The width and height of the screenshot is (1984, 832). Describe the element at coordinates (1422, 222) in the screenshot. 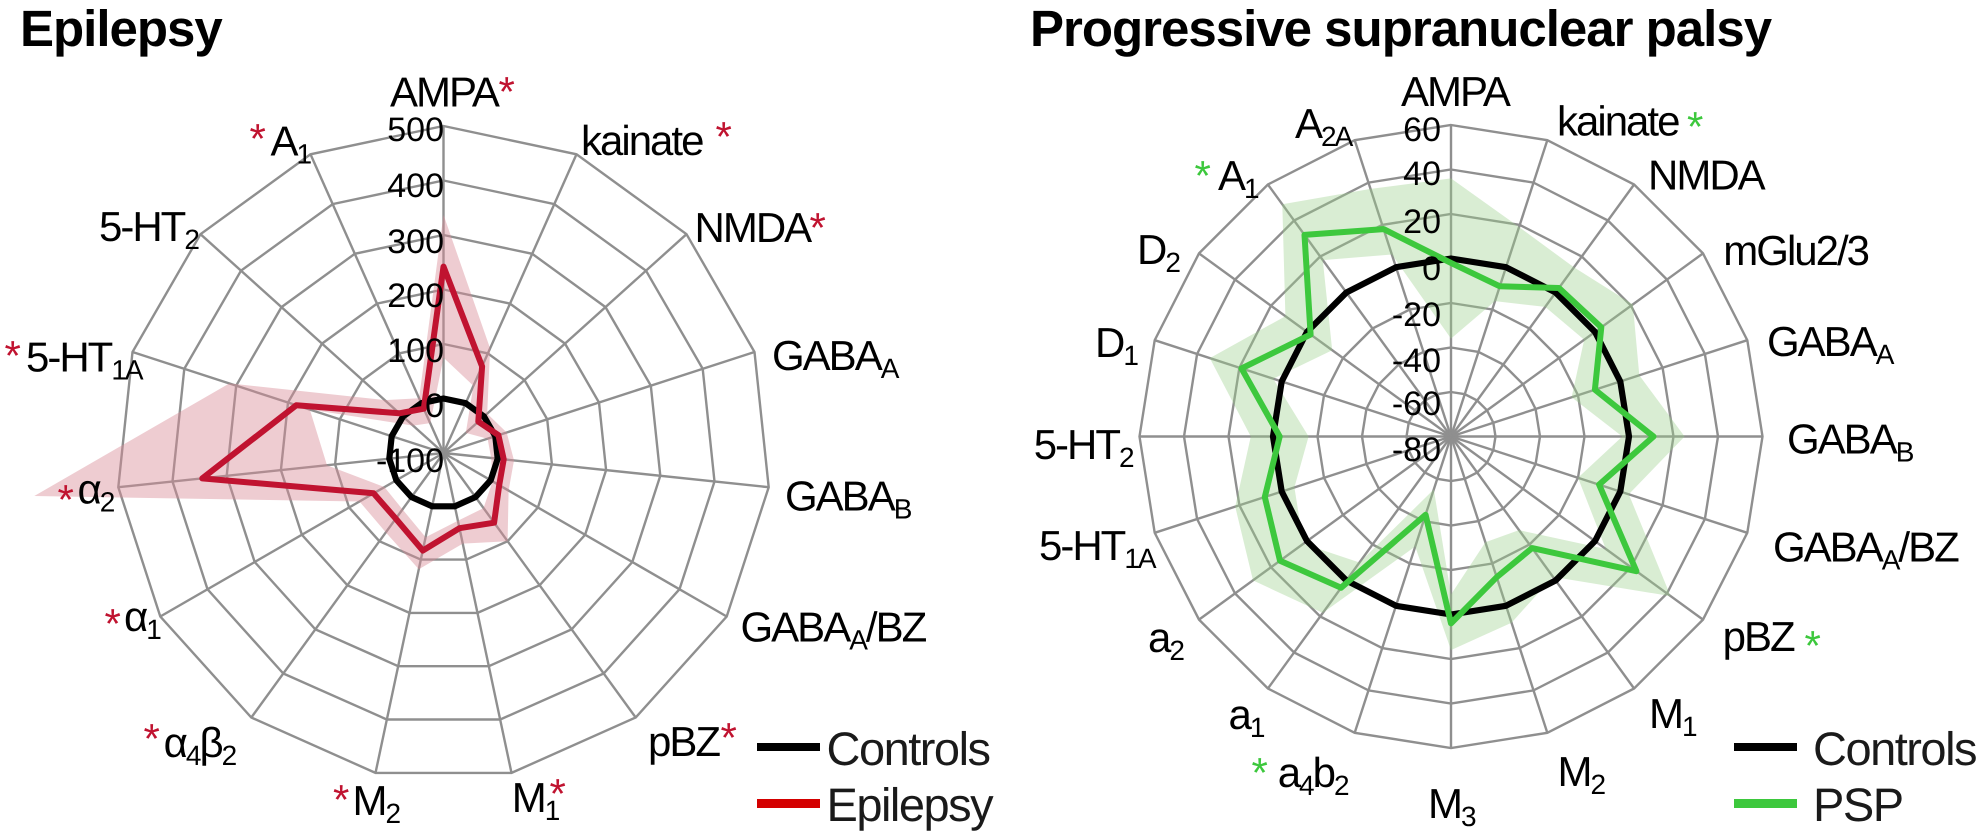

I see `svg-text: 20` at that location.